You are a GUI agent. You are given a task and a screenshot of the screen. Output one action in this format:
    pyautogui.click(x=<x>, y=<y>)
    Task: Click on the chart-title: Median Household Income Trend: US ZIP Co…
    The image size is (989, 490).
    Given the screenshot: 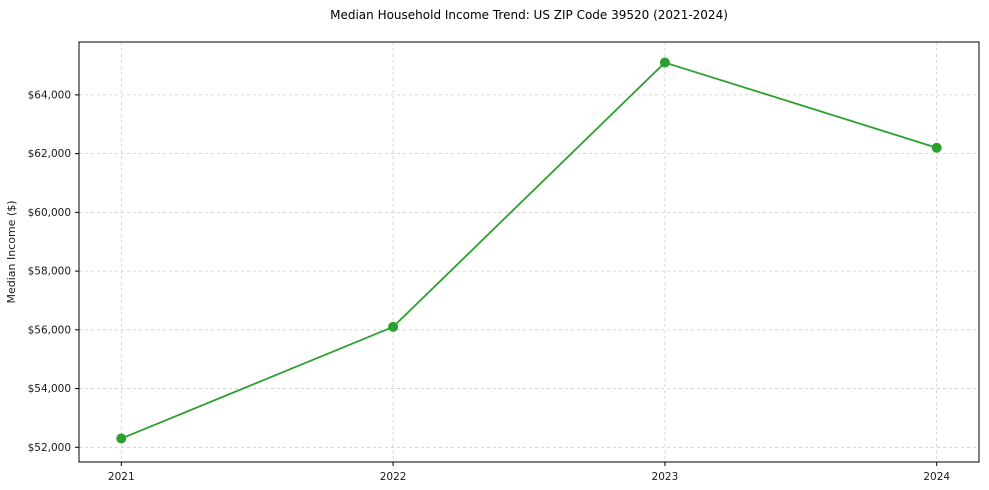 What is the action you would take?
    pyautogui.click(x=529, y=15)
    